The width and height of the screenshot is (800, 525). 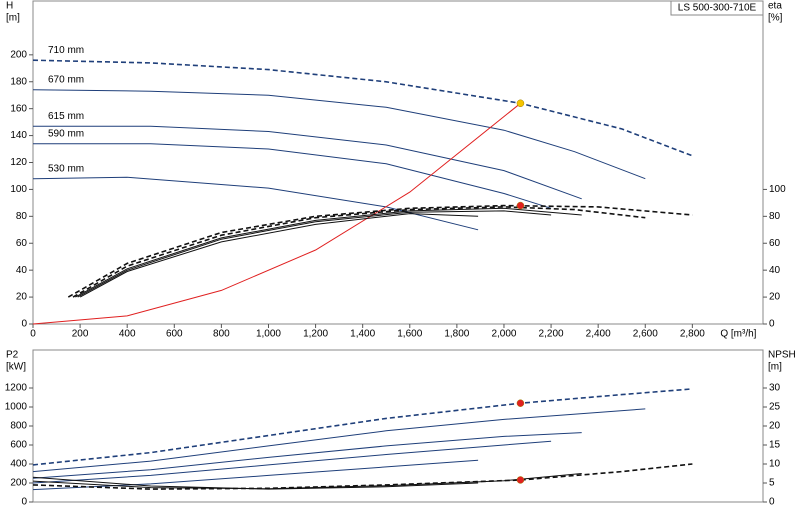 What do you see at coordinates (22, 297) in the screenshot?
I see `y-tick-label: 20` at bounding box center [22, 297].